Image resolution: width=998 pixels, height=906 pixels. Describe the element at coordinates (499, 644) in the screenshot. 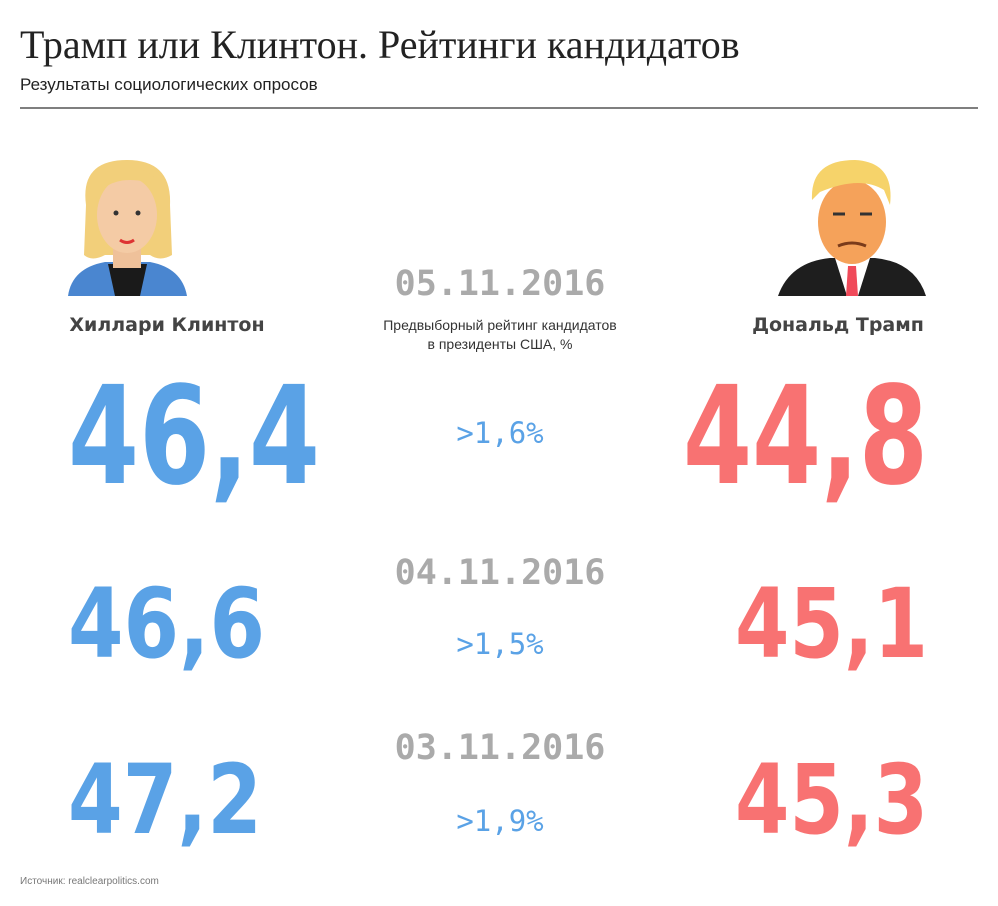

I see `lead-margin: >1,5%` at that location.